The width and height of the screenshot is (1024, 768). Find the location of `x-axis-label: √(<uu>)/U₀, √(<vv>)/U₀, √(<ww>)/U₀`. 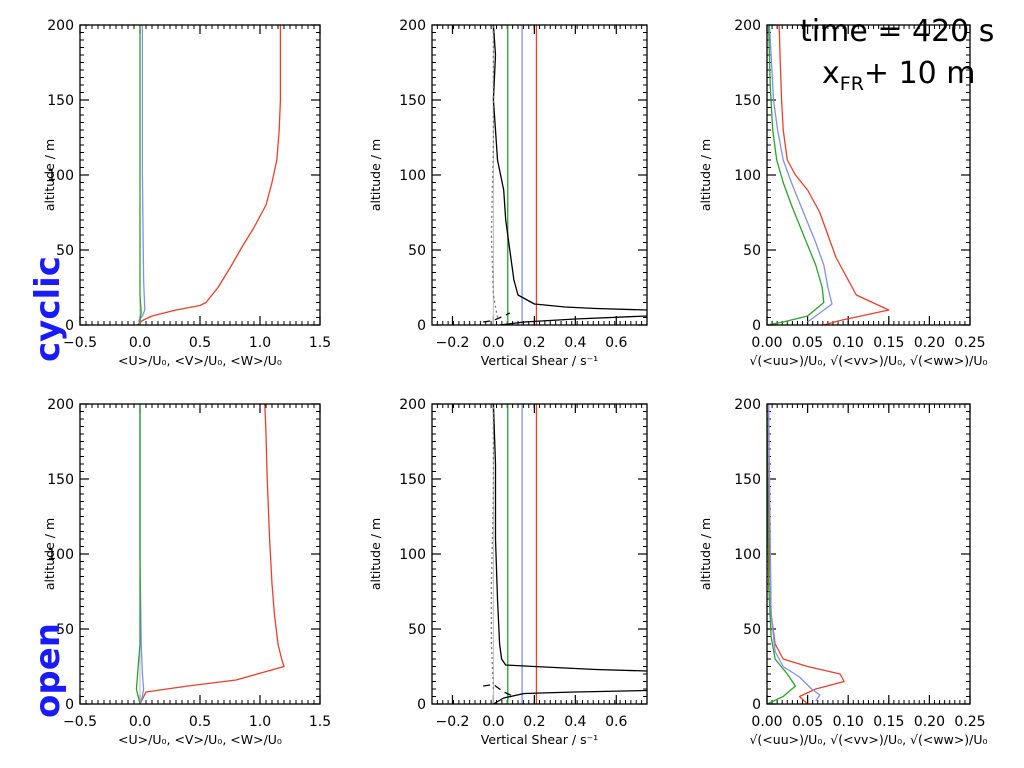

x-axis-label: √(<uu>)/U₀, √(<vv>)/U₀, √(<ww>)/U₀ is located at coordinates (868, 360).